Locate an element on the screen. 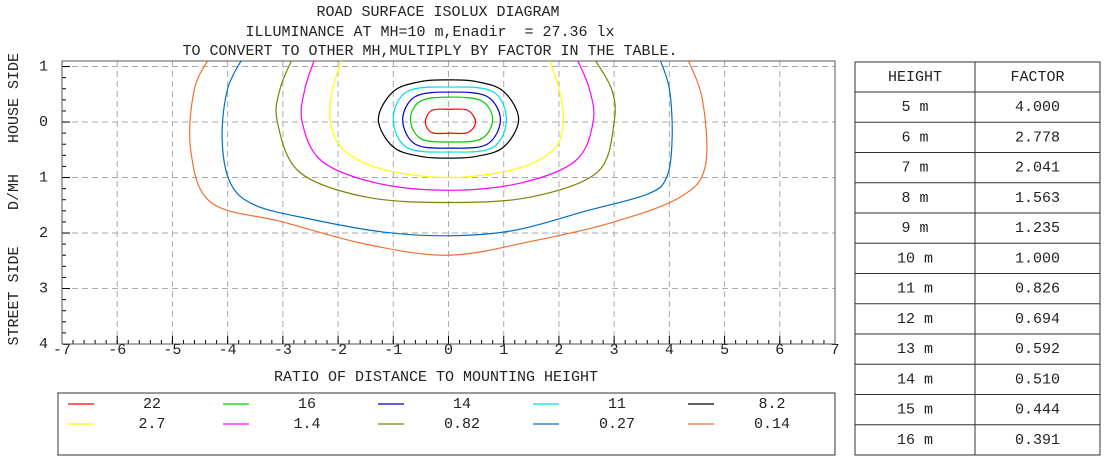 The image size is (1105, 462). table-header: HEIGHT is located at coordinates (915, 77).